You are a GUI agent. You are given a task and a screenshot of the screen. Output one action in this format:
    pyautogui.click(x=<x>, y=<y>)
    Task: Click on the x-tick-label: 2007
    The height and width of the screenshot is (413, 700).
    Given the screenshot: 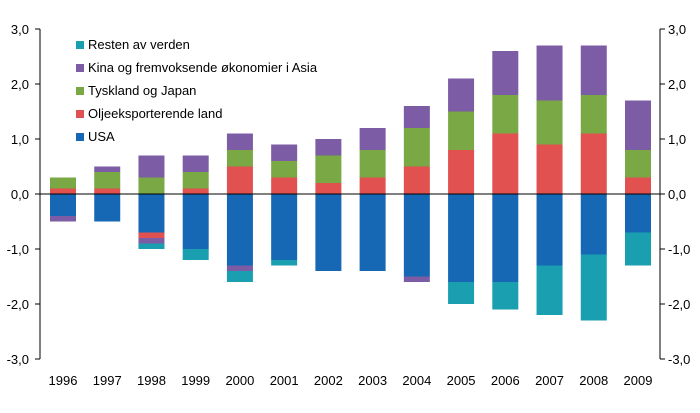 What is the action you would take?
    pyautogui.click(x=549, y=380)
    